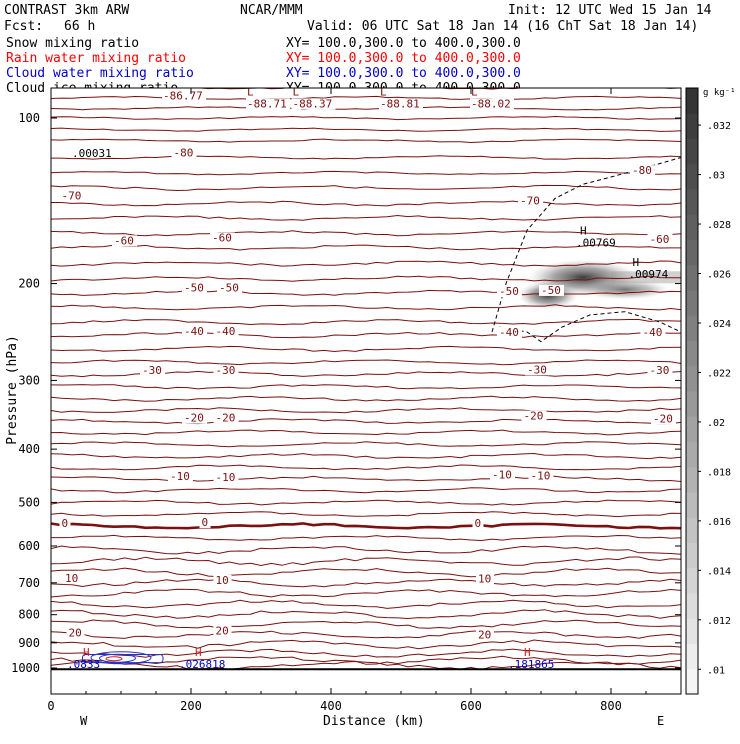 Image resolution: width=740 pixels, height=744 pixels. I want to click on low-value: -88.02, so click(491, 103).